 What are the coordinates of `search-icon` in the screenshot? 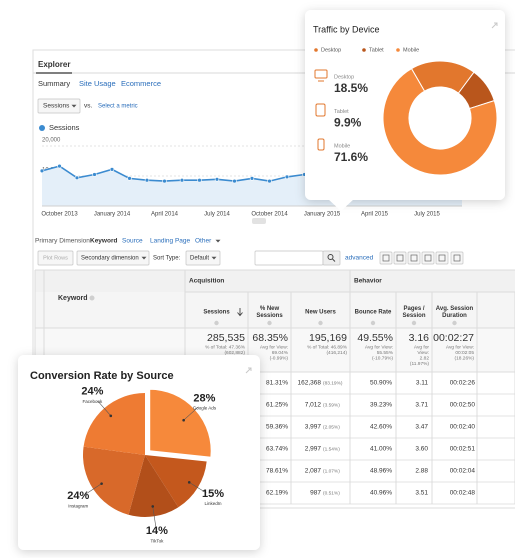 It's located at (330, 257).